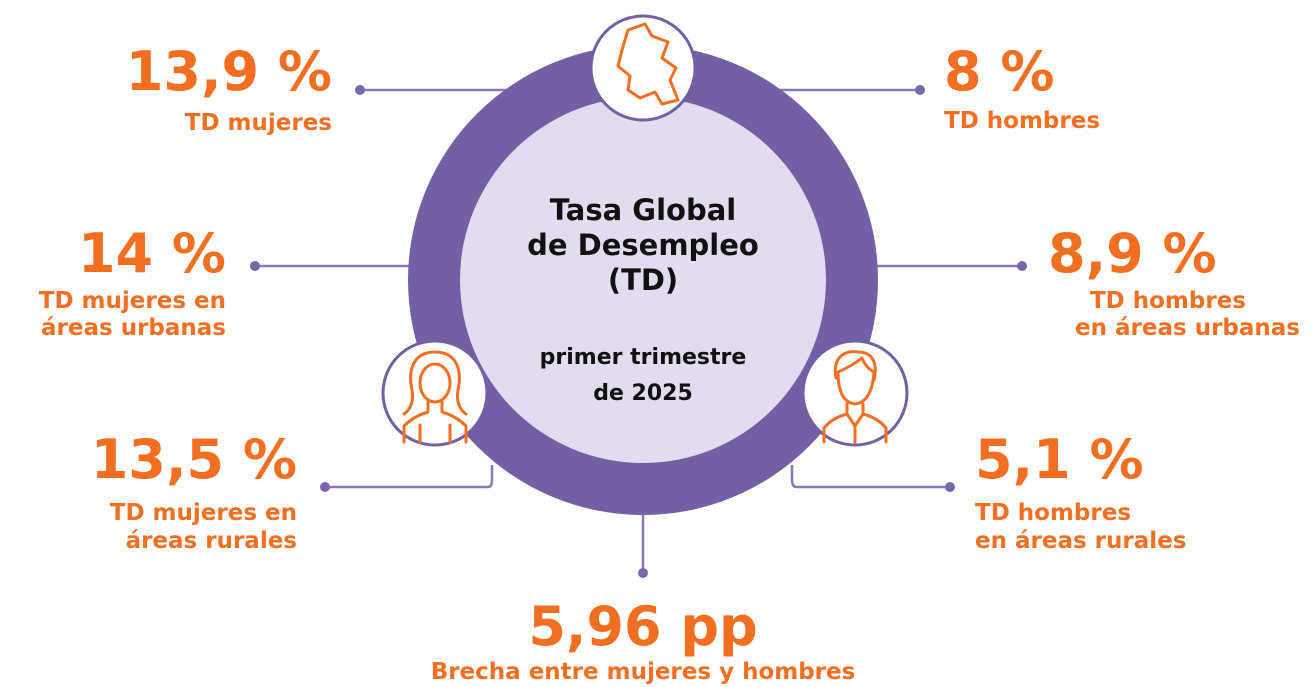 This screenshot has width=1314, height=687. I want to click on stat-value: 5,96 pp, so click(642, 626).